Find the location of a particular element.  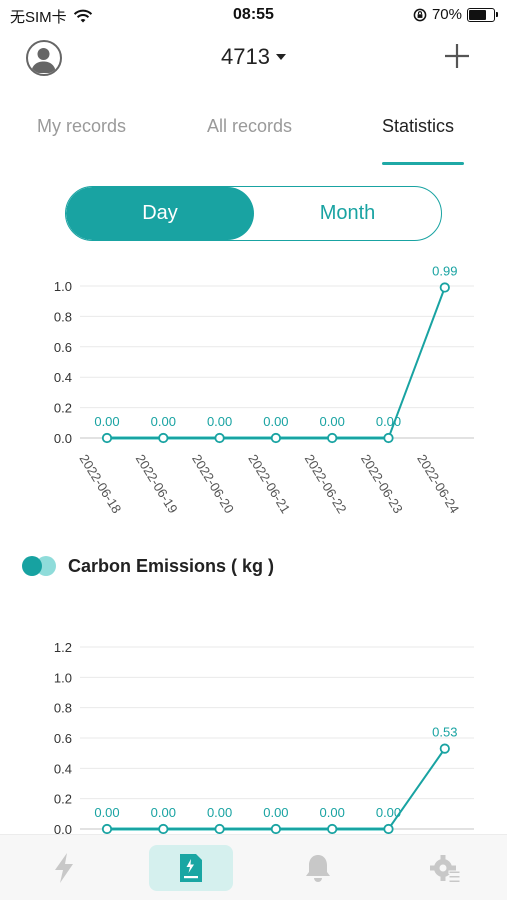

nav-records is located at coordinates (191, 868).